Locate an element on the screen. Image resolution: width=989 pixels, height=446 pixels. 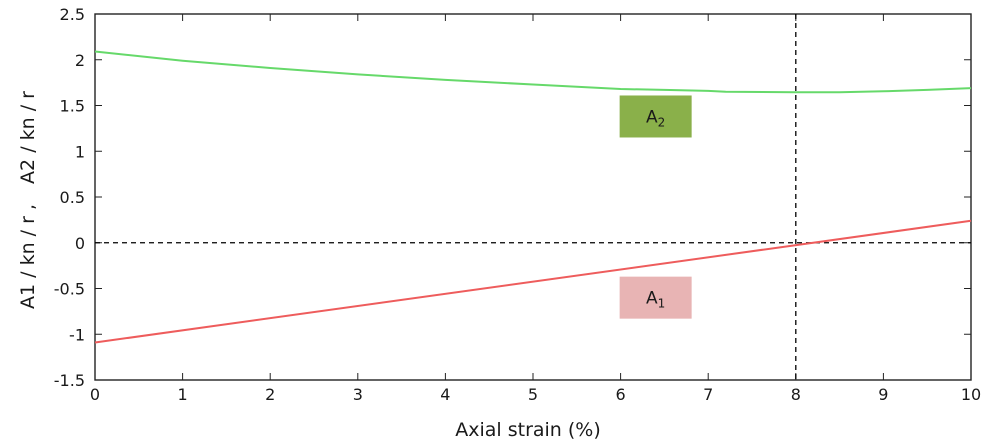
x-tick-label: 6 is located at coordinates (621, 394).